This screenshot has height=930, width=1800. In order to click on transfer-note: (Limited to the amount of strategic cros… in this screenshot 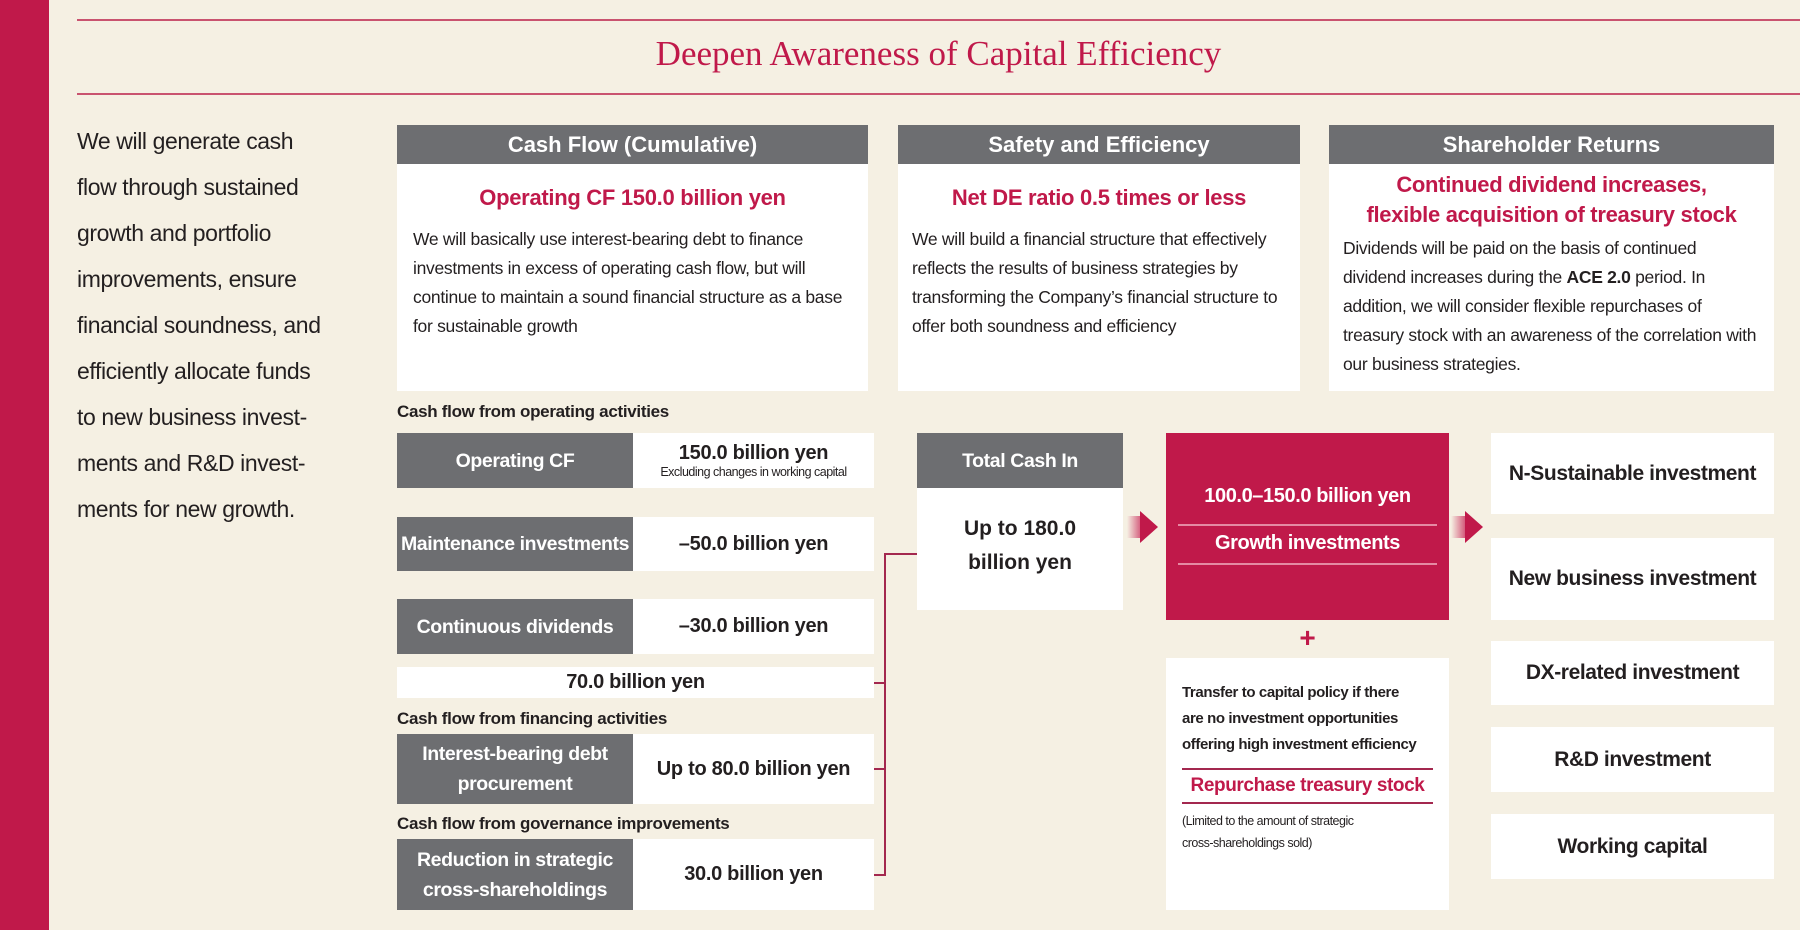, I will do `click(1307, 832)`.